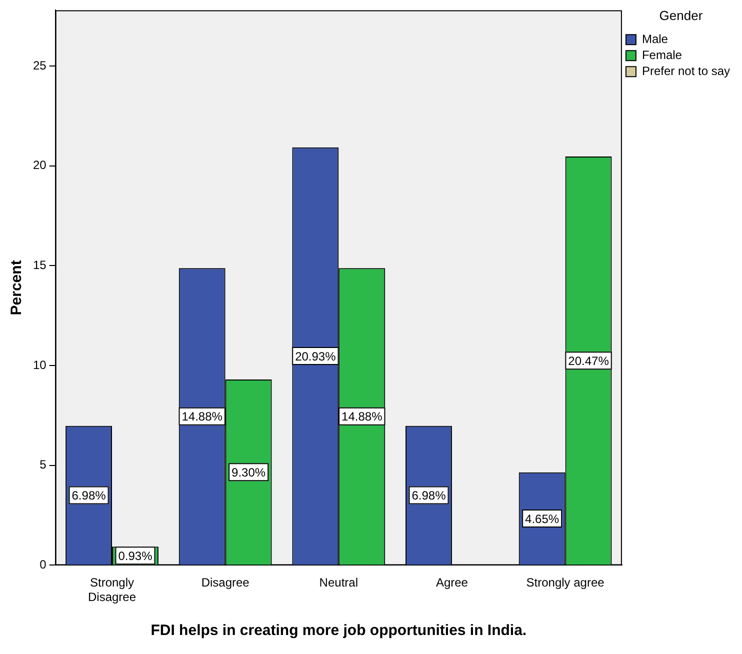 This screenshot has width=742, height=654. What do you see at coordinates (565, 583) in the screenshot?
I see `x-tick-label: Strongly agree` at bounding box center [565, 583].